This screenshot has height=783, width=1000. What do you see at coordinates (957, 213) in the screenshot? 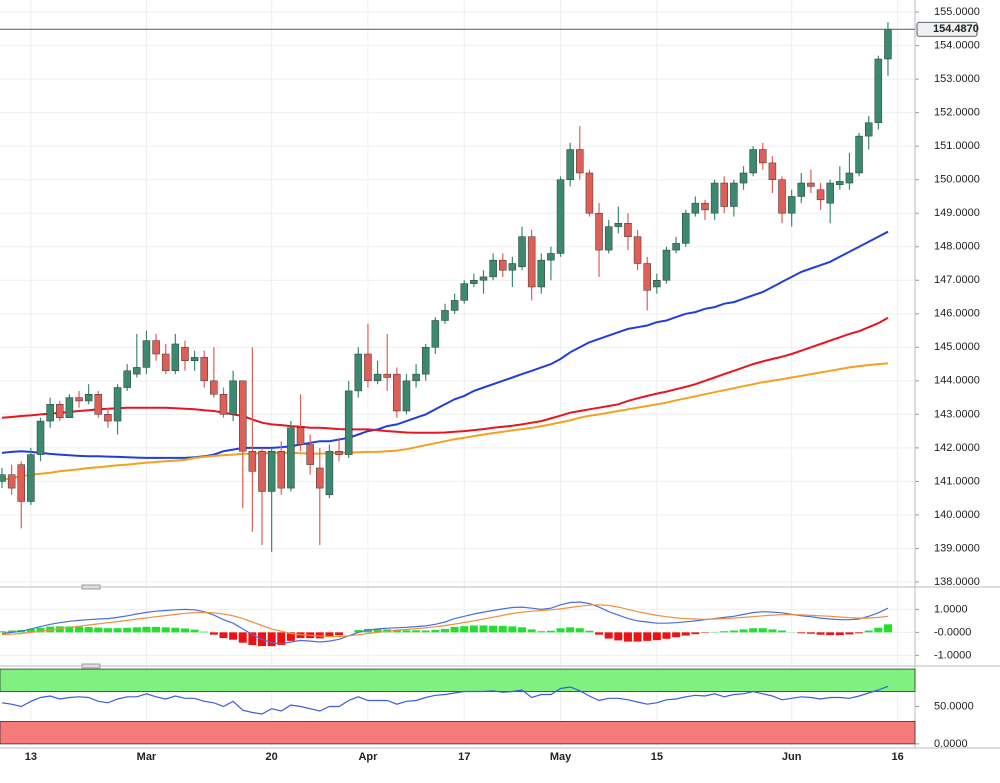
I see `y-tick-label: 149.0000` at bounding box center [957, 213].